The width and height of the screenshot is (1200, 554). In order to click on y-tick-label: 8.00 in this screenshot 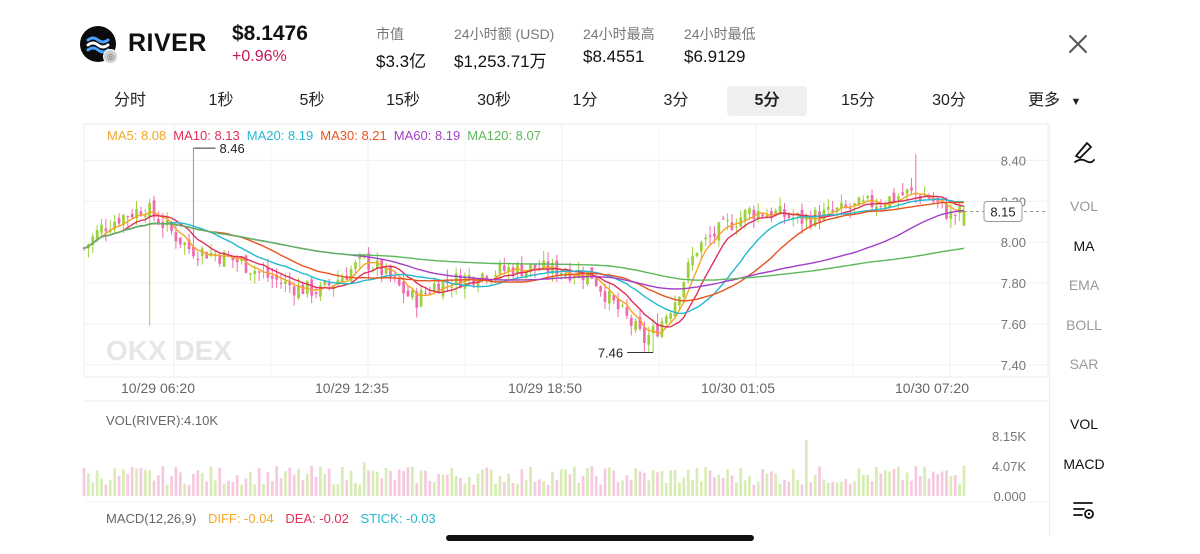, I will do `click(1013, 242)`.